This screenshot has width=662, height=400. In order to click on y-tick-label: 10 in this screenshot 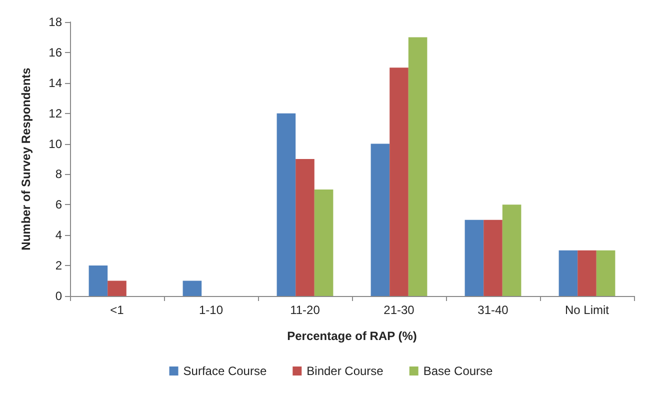, I will do `click(55, 143)`.